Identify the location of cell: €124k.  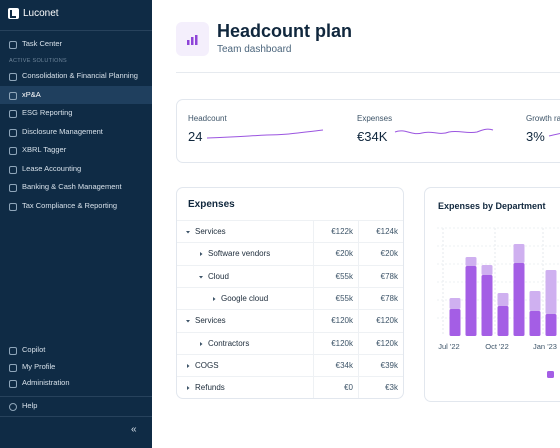
(387, 231).